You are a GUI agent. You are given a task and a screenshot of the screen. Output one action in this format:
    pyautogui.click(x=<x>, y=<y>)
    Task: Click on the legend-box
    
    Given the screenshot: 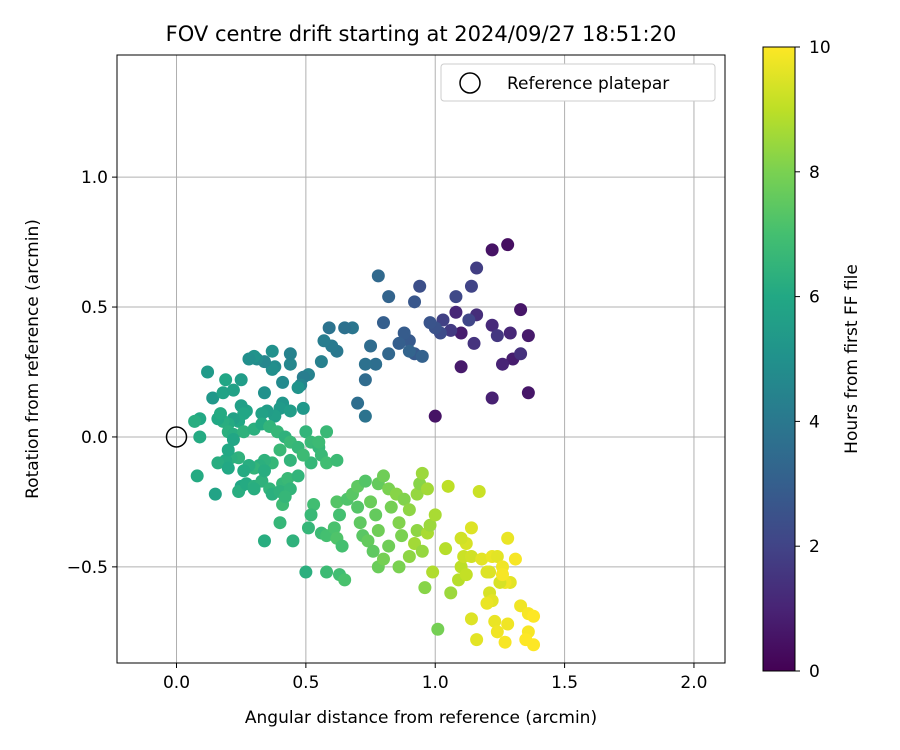 What is the action you would take?
    pyautogui.click(x=578, y=82)
    